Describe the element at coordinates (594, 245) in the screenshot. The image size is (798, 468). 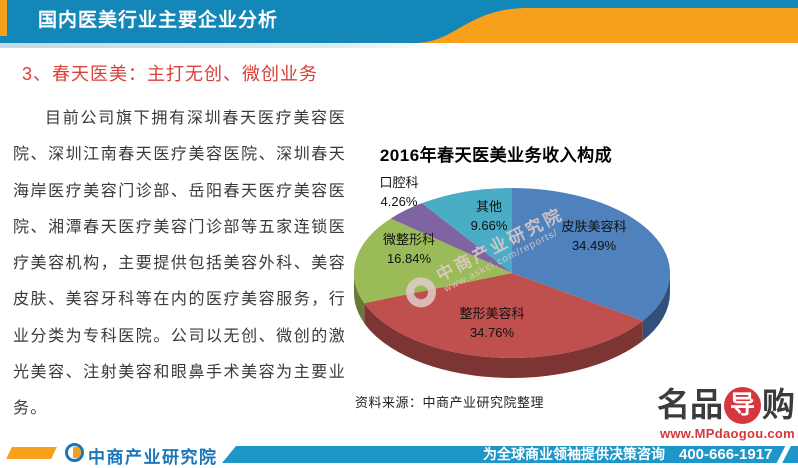
I see `slice-label-pct: 34.49%` at that location.